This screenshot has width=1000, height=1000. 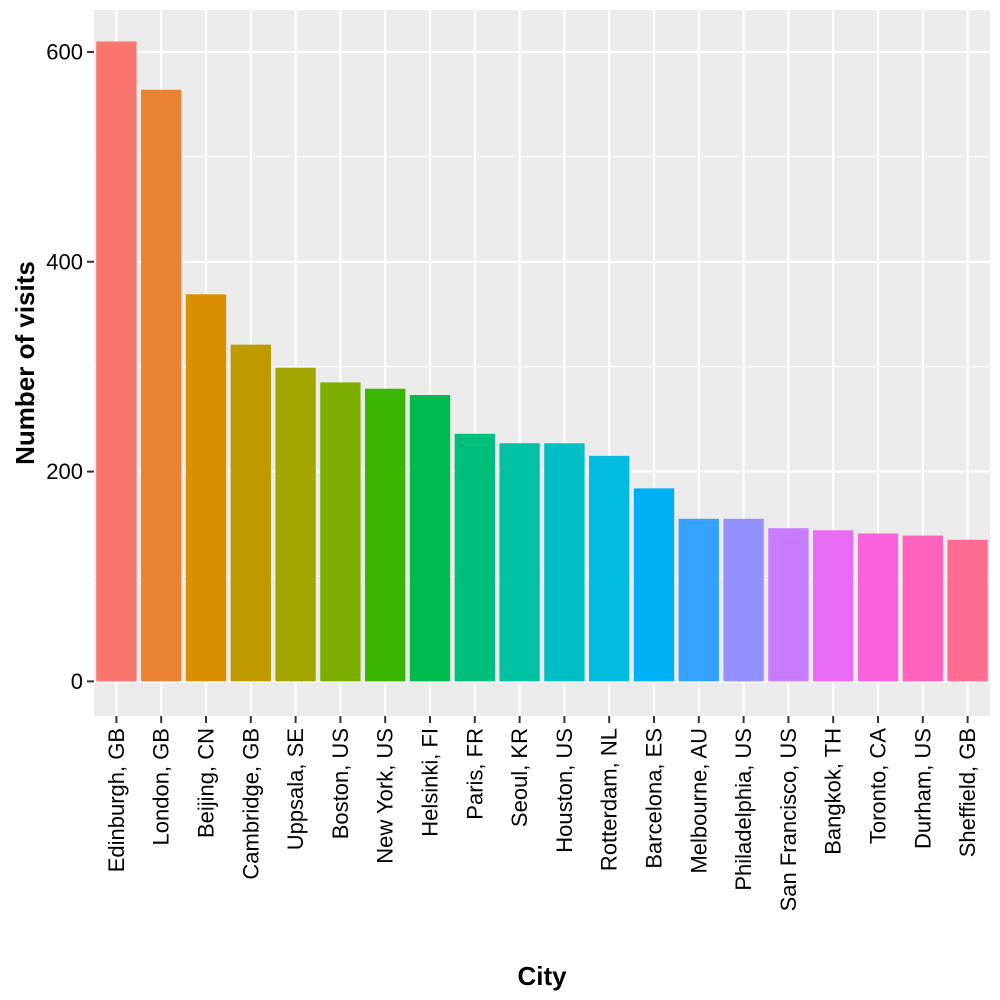 I want to click on x-axis-title: City, so click(x=542, y=976).